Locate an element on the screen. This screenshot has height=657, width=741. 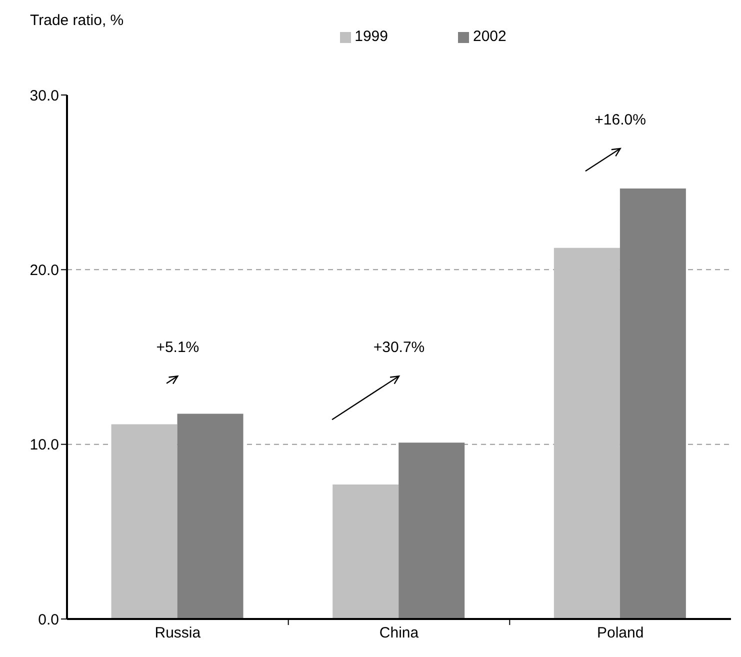
y-tick-label: 0.0 is located at coordinates (48, 619).